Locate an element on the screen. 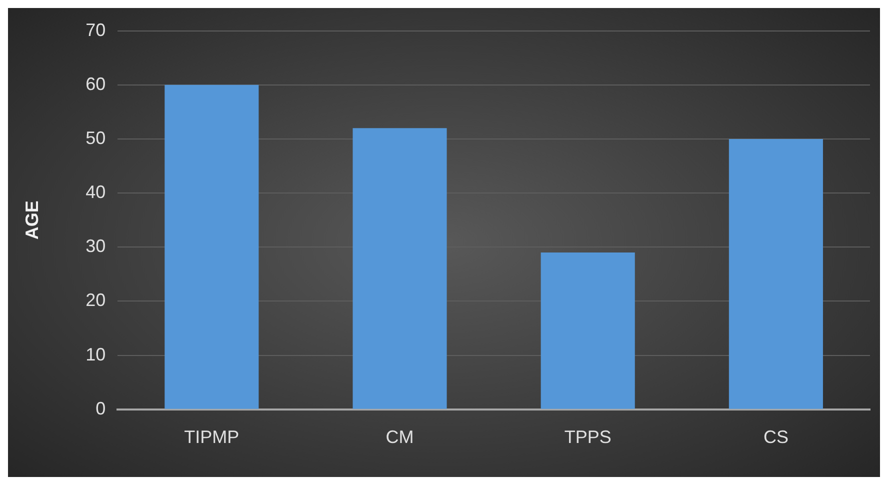 This screenshot has height=479, width=882. x-tick-label: CS is located at coordinates (775, 437).